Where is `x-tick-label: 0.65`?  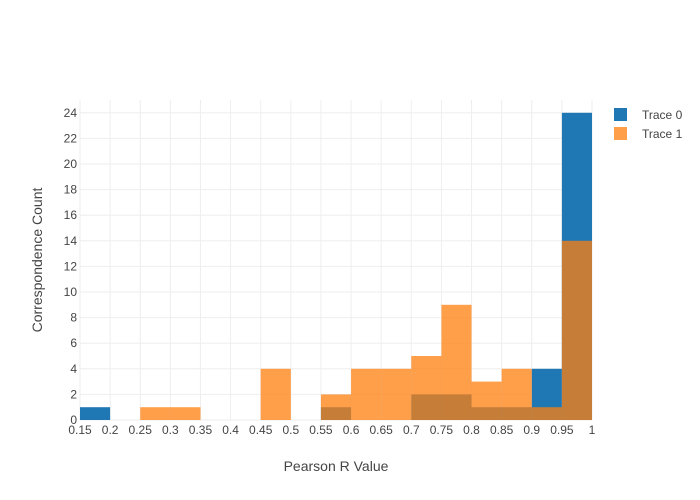
x-tick-label: 0.65 is located at coordinates (381, 430).